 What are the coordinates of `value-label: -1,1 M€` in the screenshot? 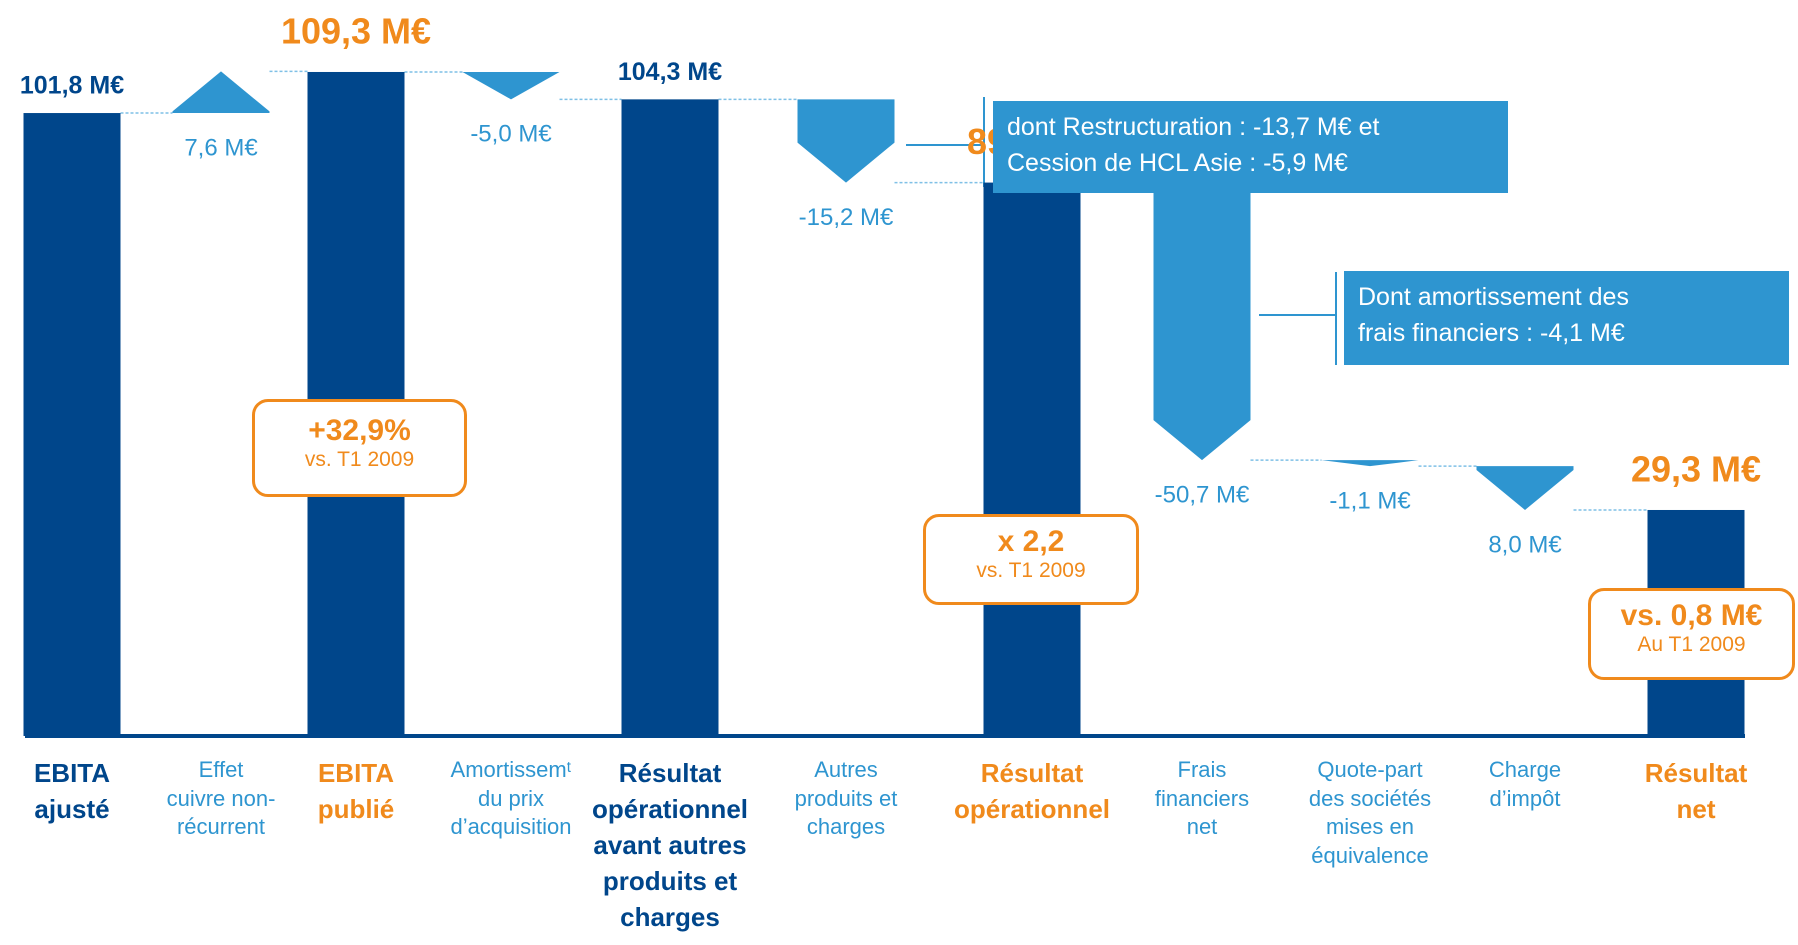 It's located at (1370, 501).